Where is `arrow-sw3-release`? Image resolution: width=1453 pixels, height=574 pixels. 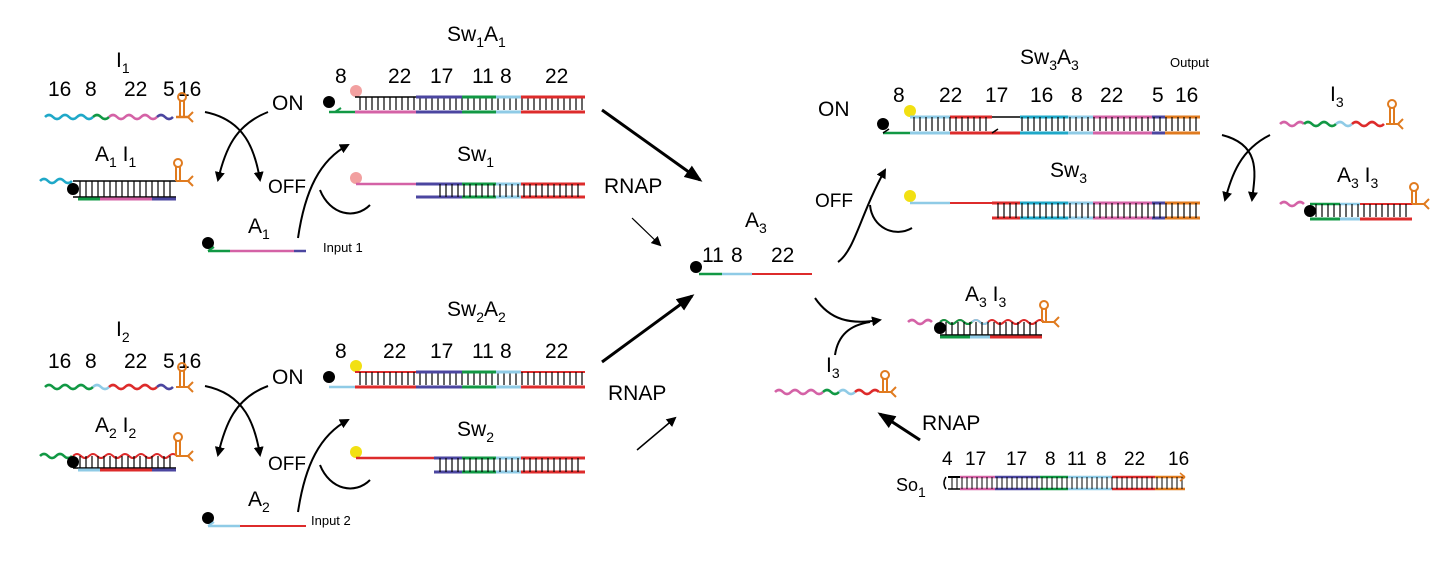
arrow-sw3-release is located at coordinates (891, 218).